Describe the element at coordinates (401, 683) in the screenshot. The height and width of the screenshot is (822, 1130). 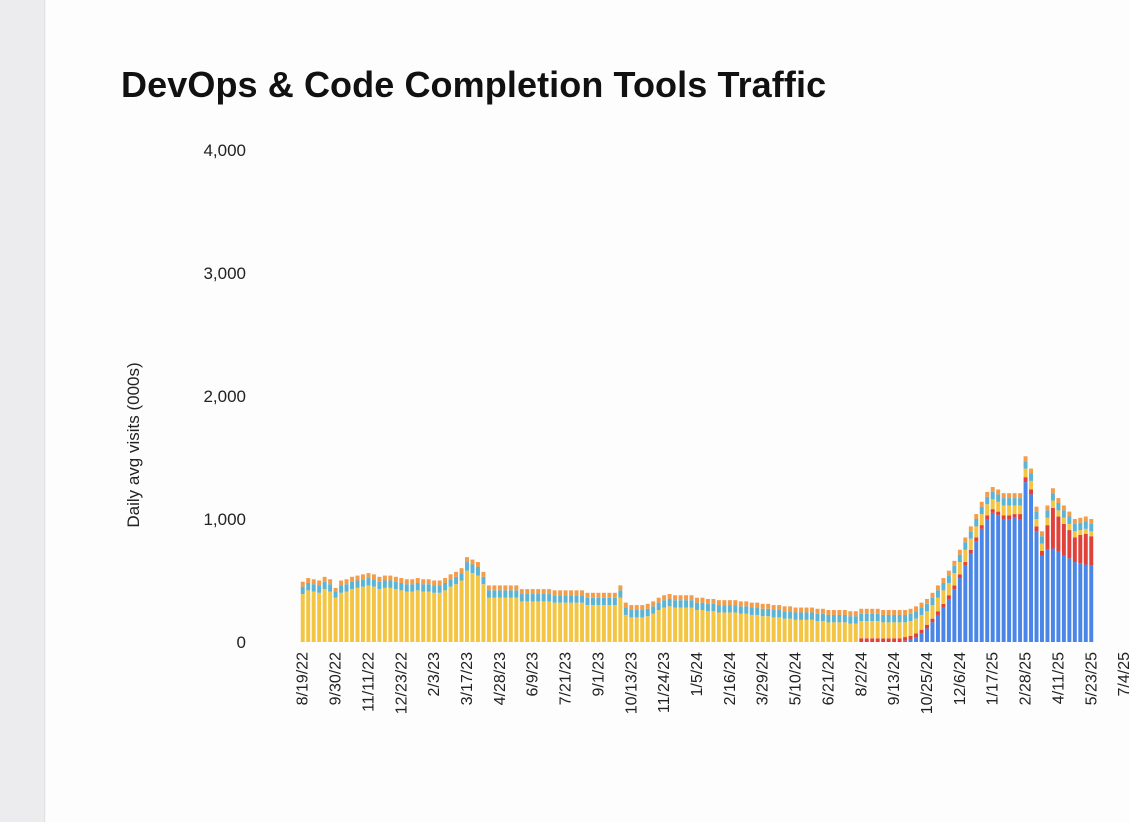
I see `x-tick-label: 12/23/22` at that location.